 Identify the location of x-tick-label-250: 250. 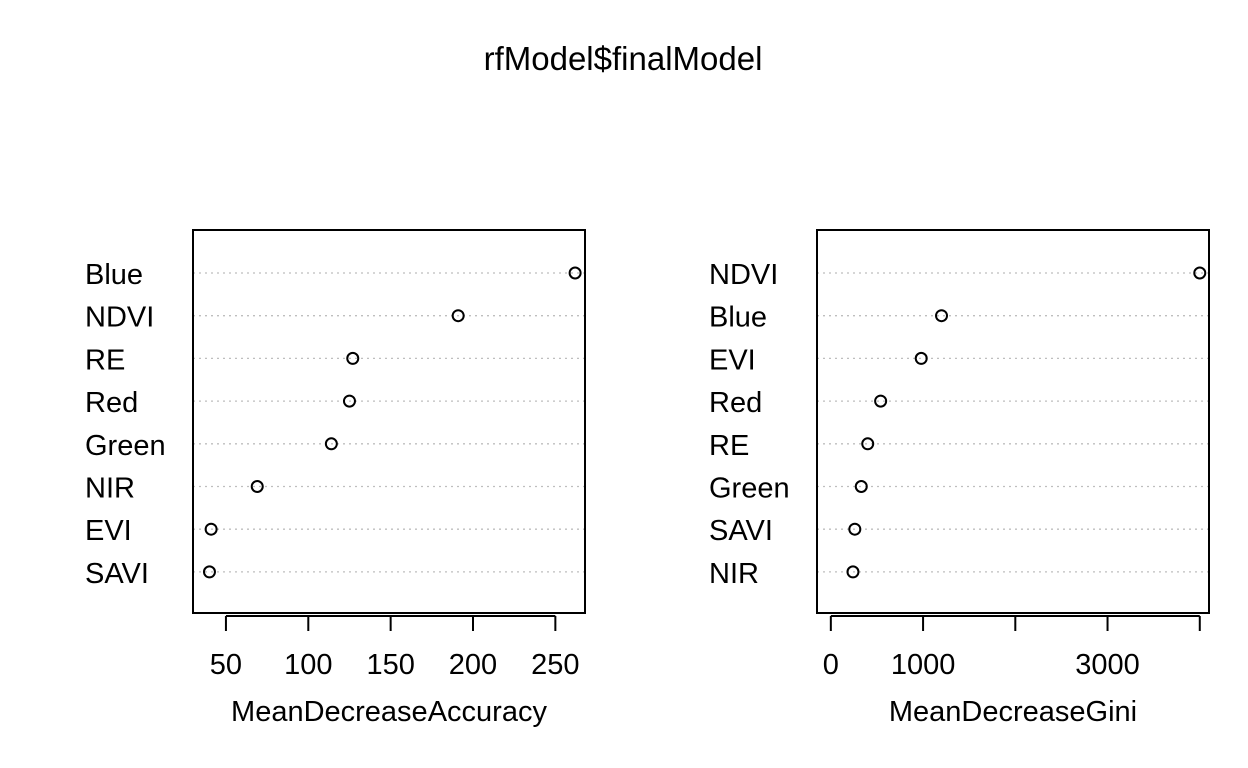
(555, 665).